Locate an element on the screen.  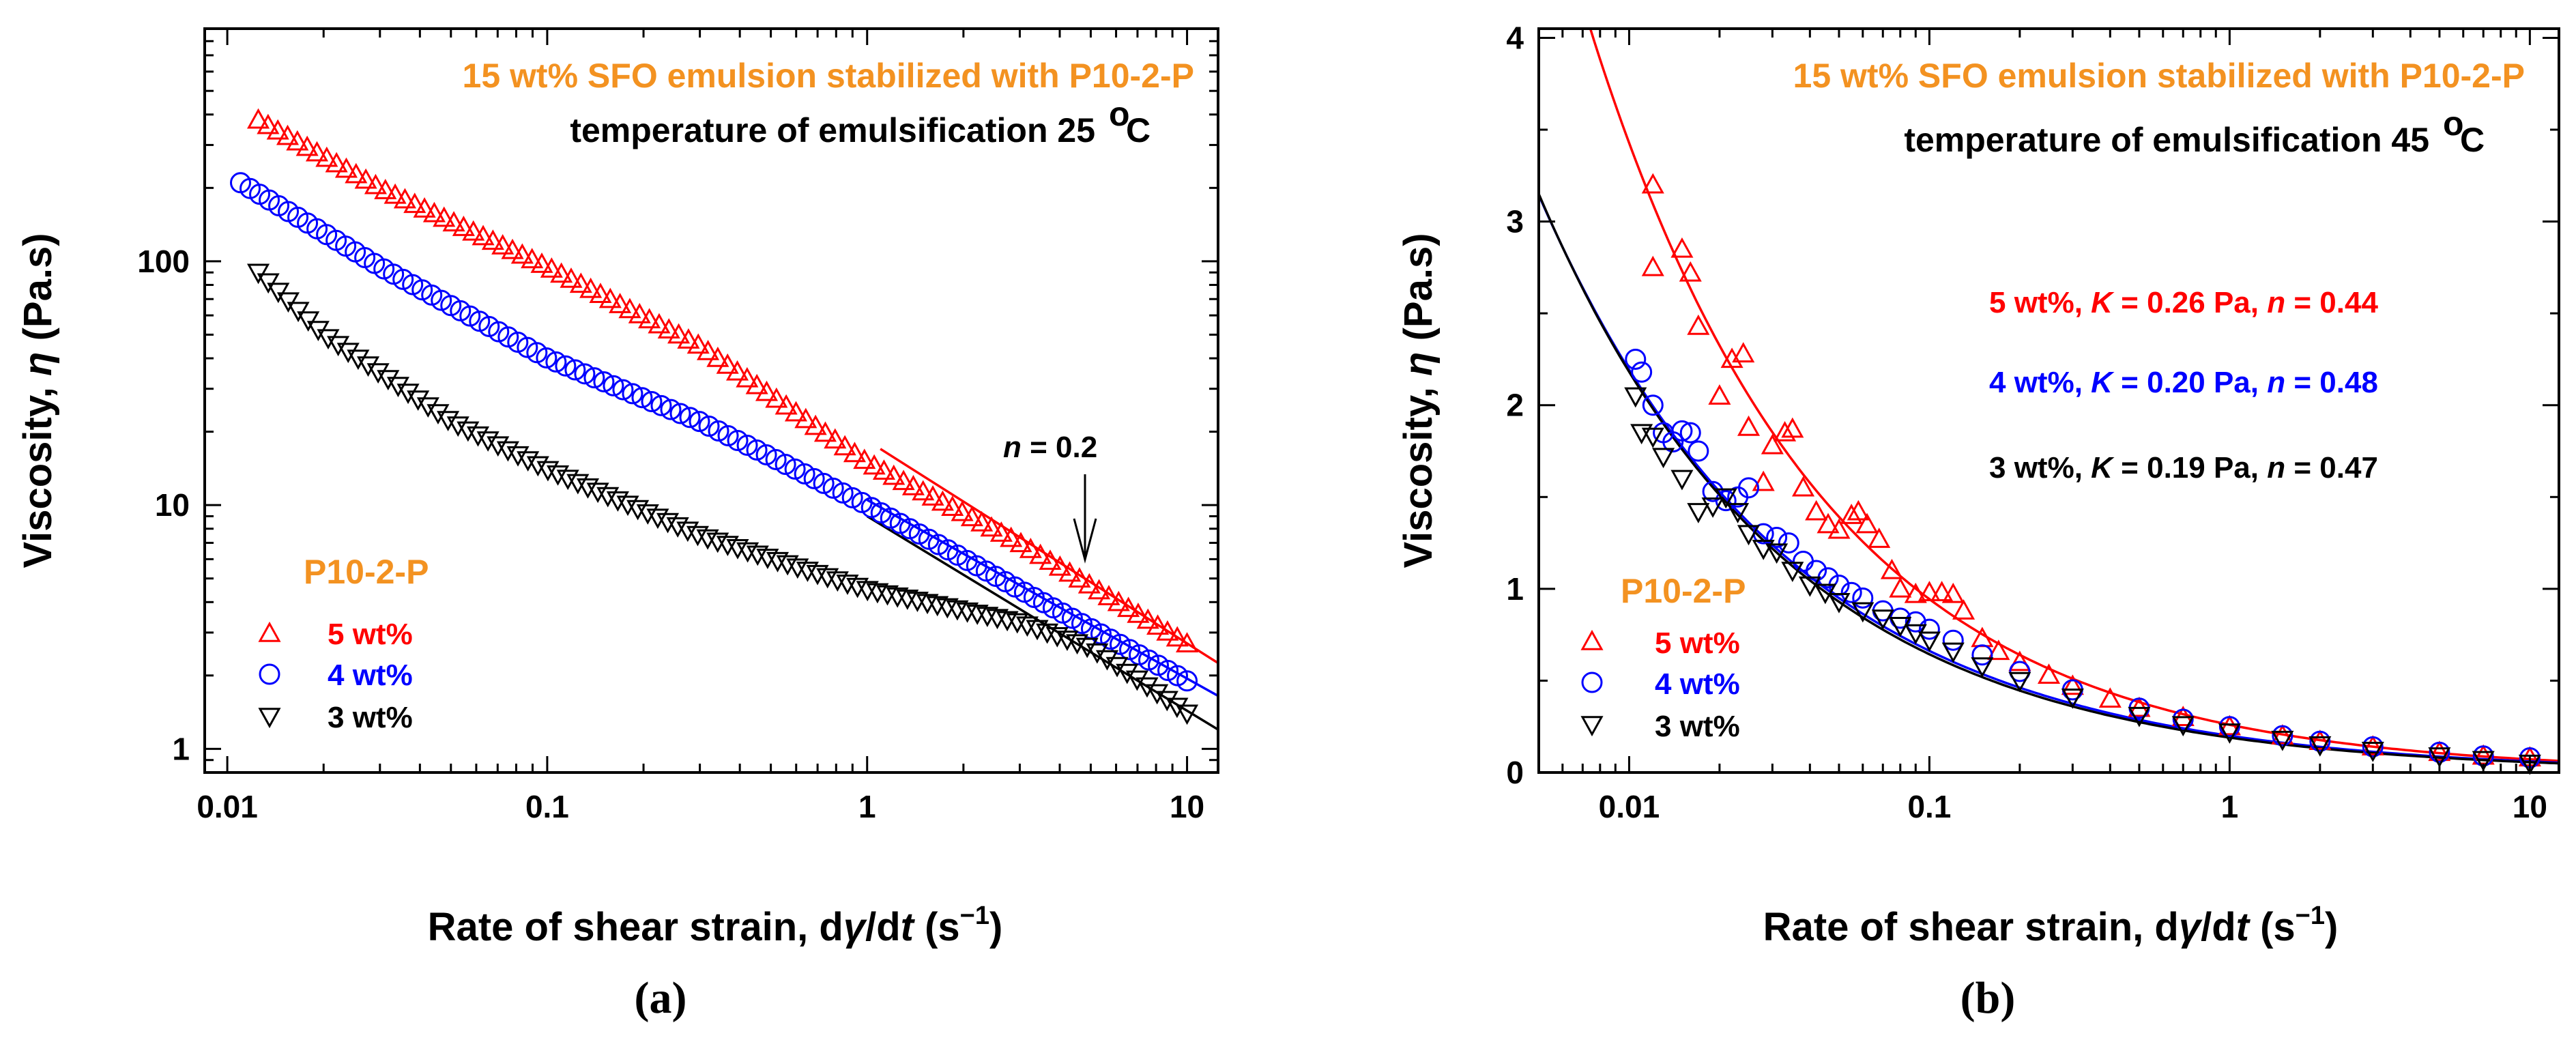
chart-b-fit-param-4wt: 4 wt%, K = 0.20 Pa, n = 0.48 is located at coordinates (2183, 382).